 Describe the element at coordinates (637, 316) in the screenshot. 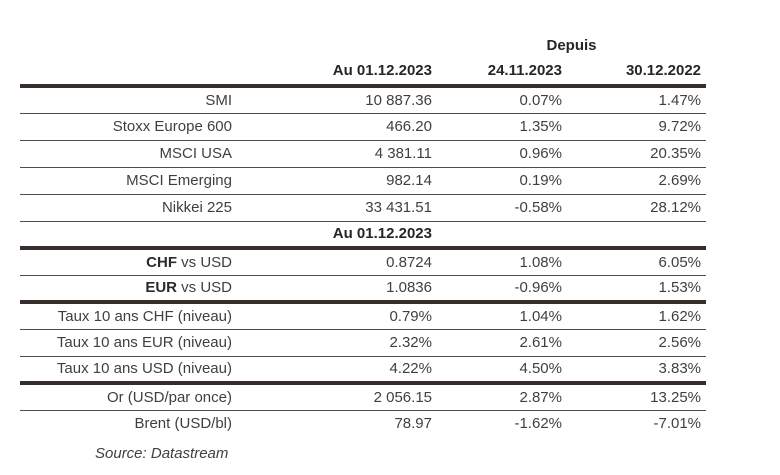

I see `value-since-year-start: 1.62%` at that location.